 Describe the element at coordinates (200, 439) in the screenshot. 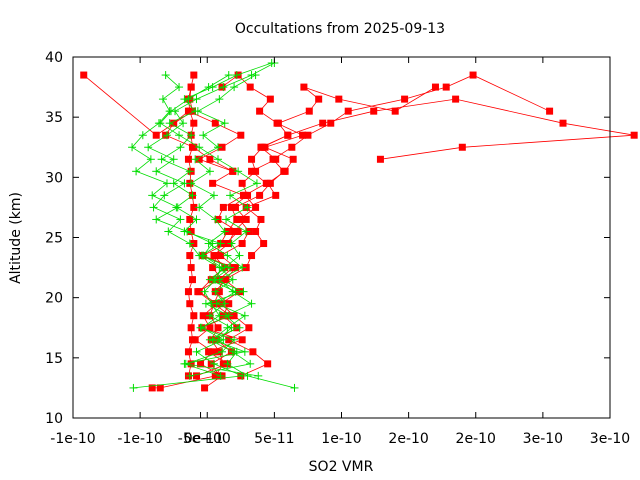

I see `x-tick-label: -5e-11` at that location.